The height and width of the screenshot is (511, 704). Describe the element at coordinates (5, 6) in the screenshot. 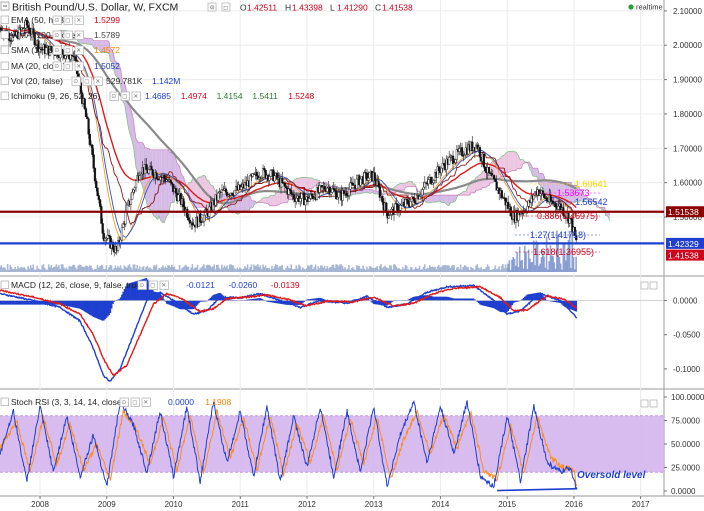

I see `collapse-icon` at that location.